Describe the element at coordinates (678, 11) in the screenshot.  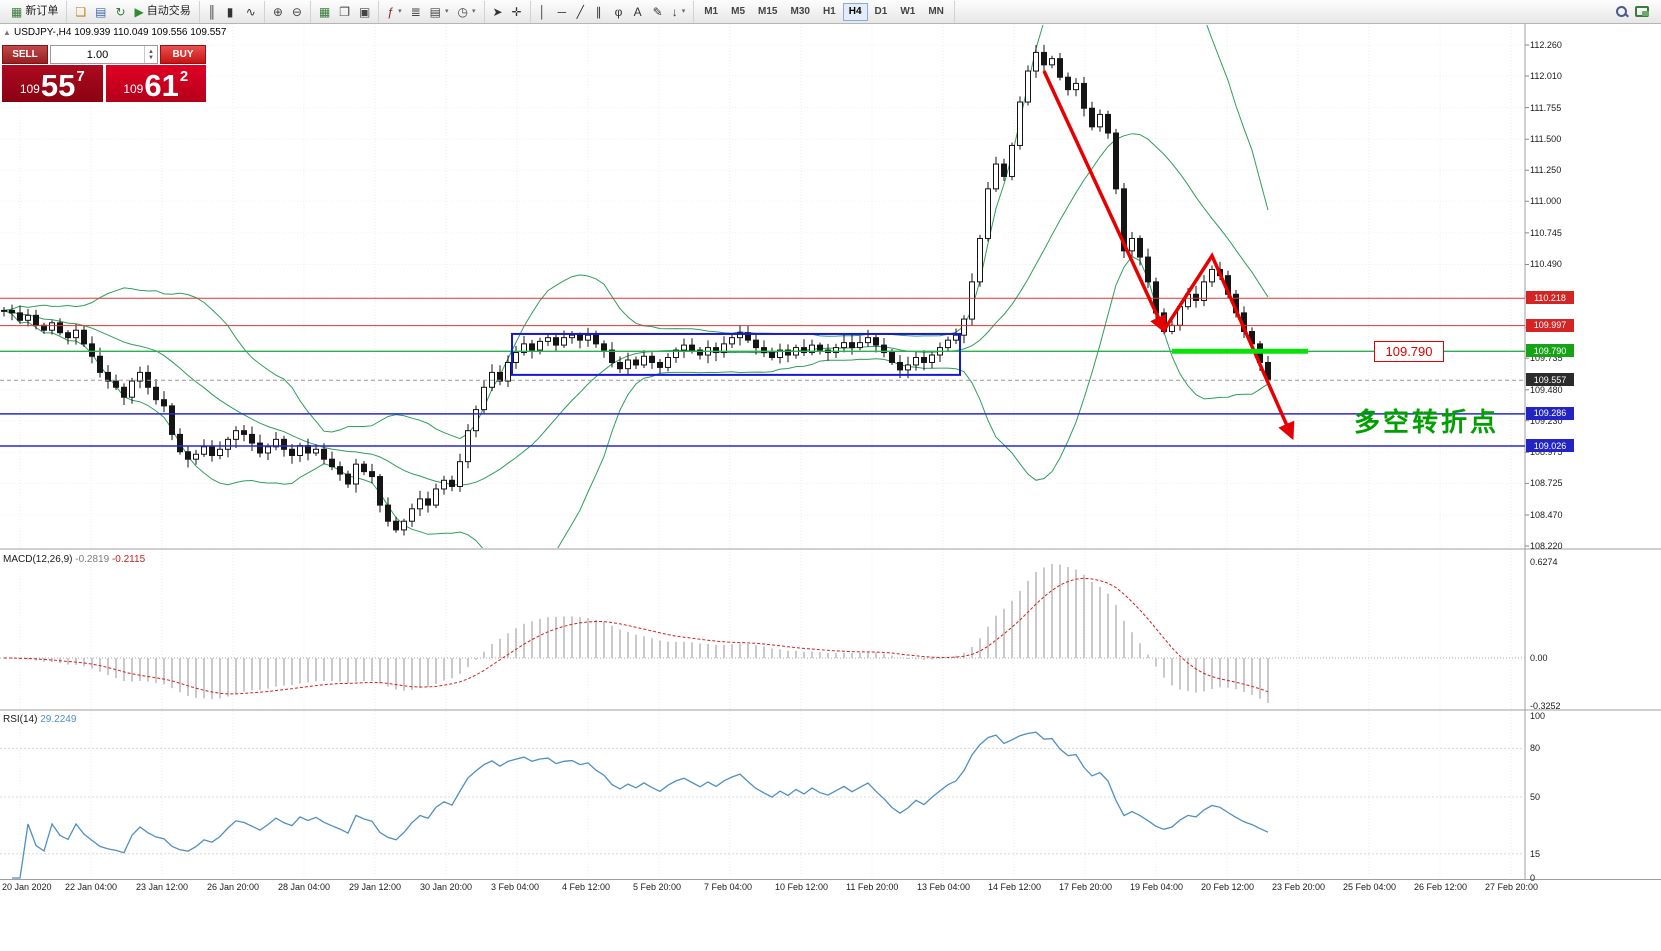
I see `arrows-button: ↓ ▾` at that location.